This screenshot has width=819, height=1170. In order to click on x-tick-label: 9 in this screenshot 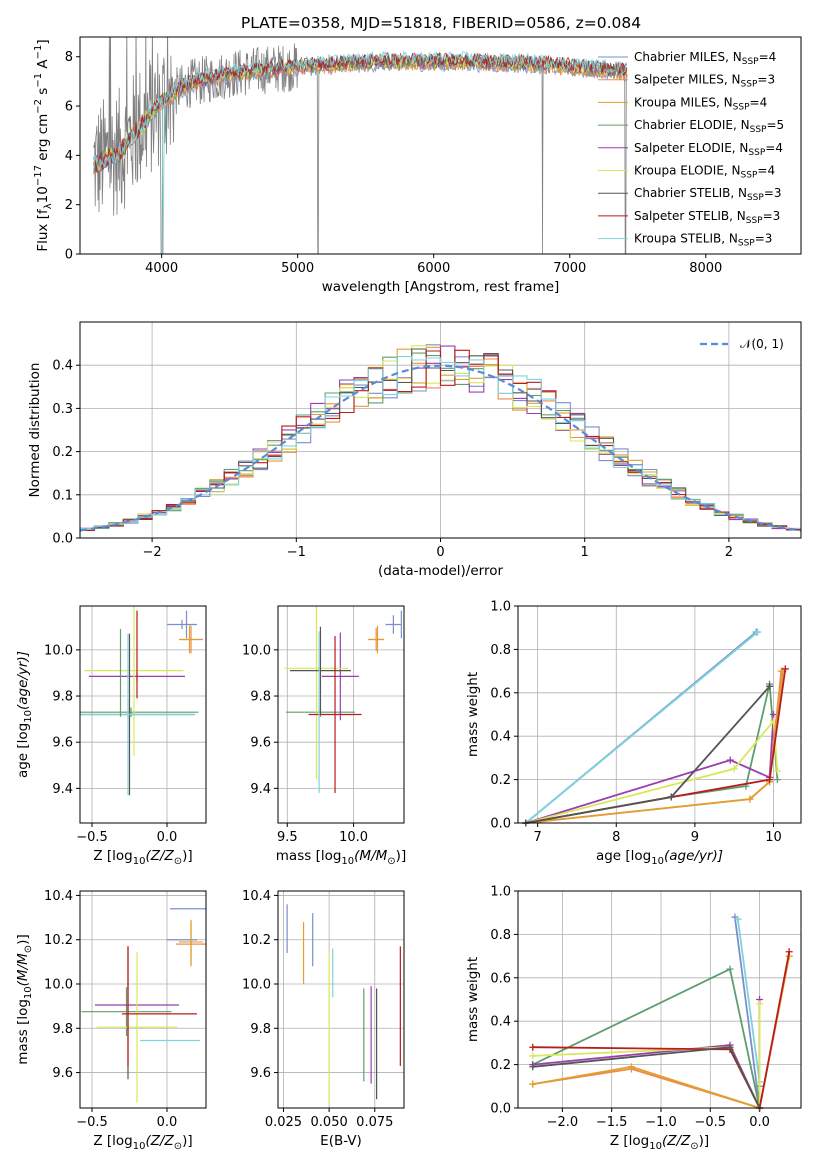, I will do `click(695, 837)`.